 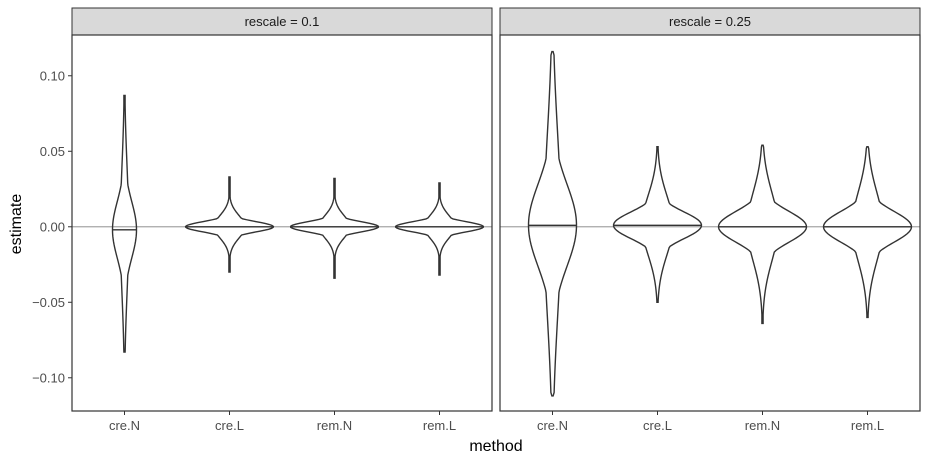 What do you see at coordinates (48, 302) in the screenshot?
I see `y-tick-label: −0.05` at bounding box center [48, 302].